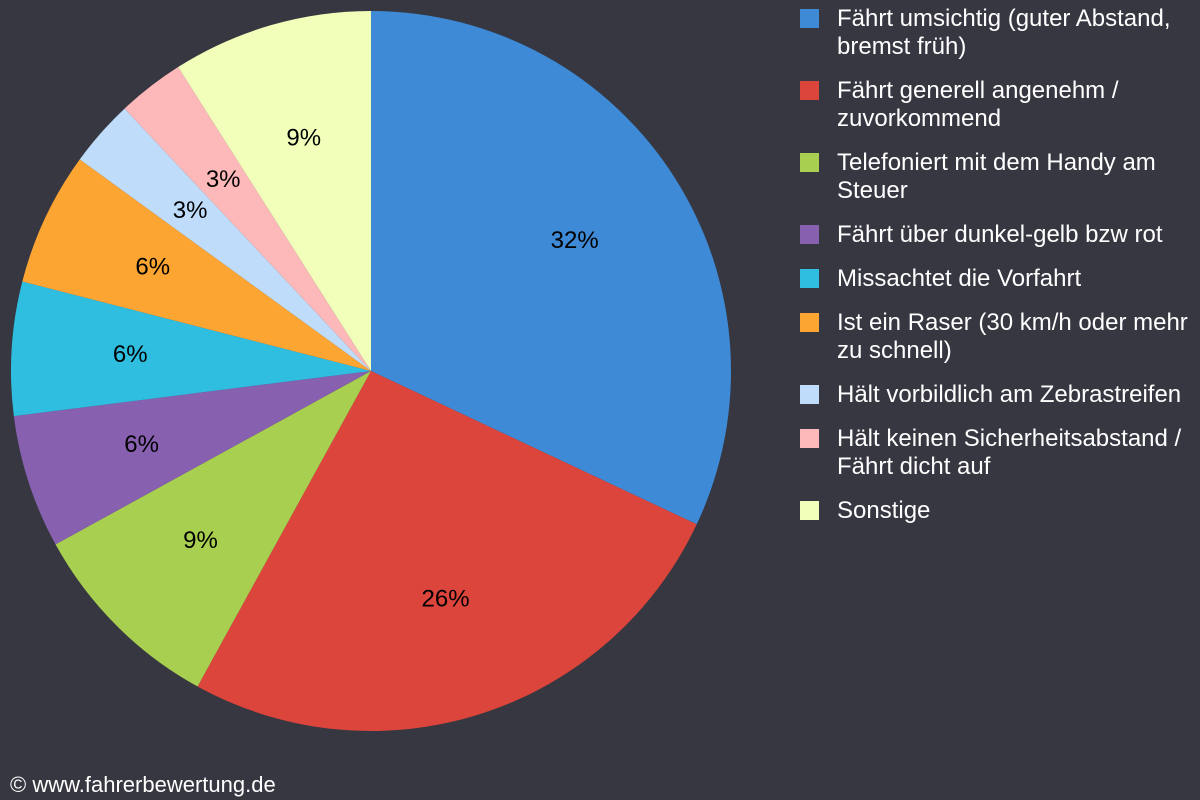 This screenshot has width=1200, height=800. I want to click on legend-item: Fährt generell angenehm / zuvorkommend, so click(995, 105).